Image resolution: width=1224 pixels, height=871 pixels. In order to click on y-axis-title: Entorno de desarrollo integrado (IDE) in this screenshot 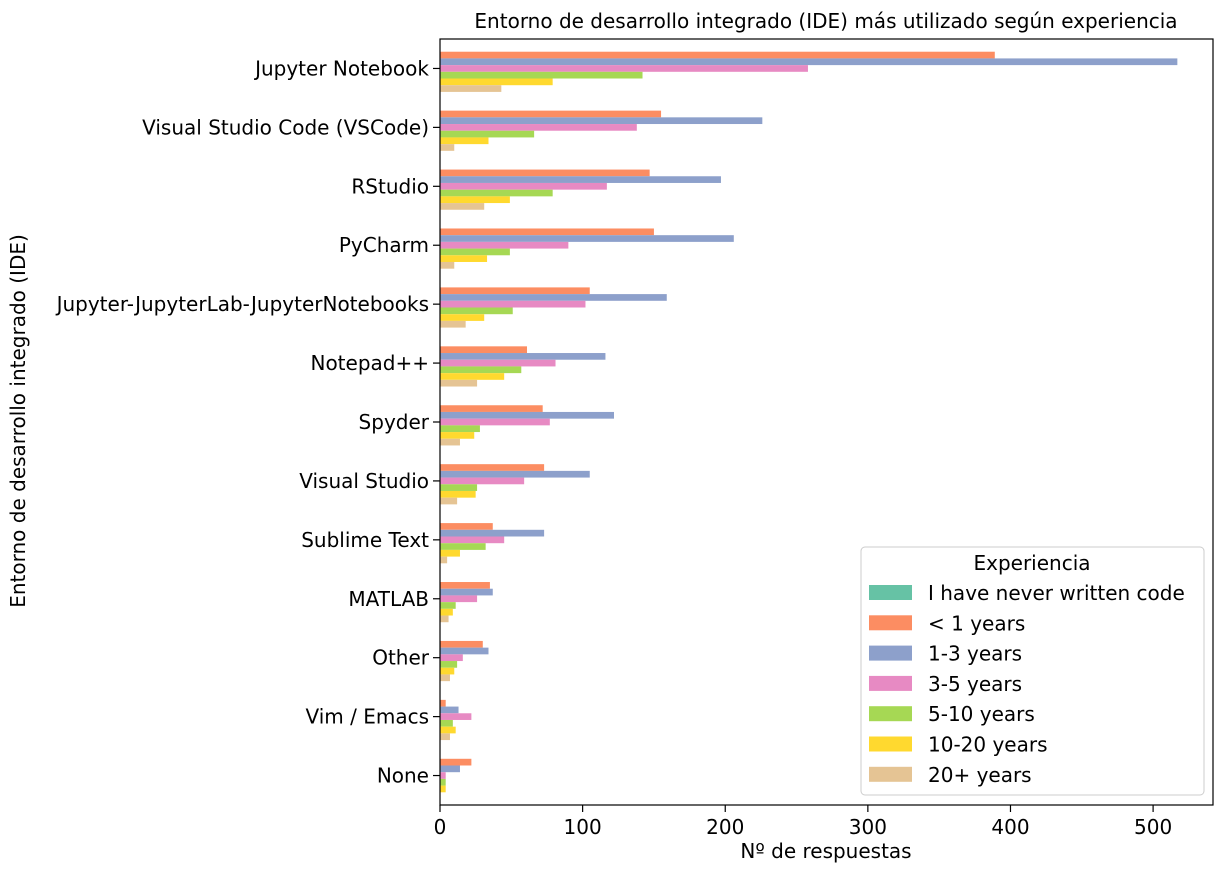, I will do `click(18, 421)`.